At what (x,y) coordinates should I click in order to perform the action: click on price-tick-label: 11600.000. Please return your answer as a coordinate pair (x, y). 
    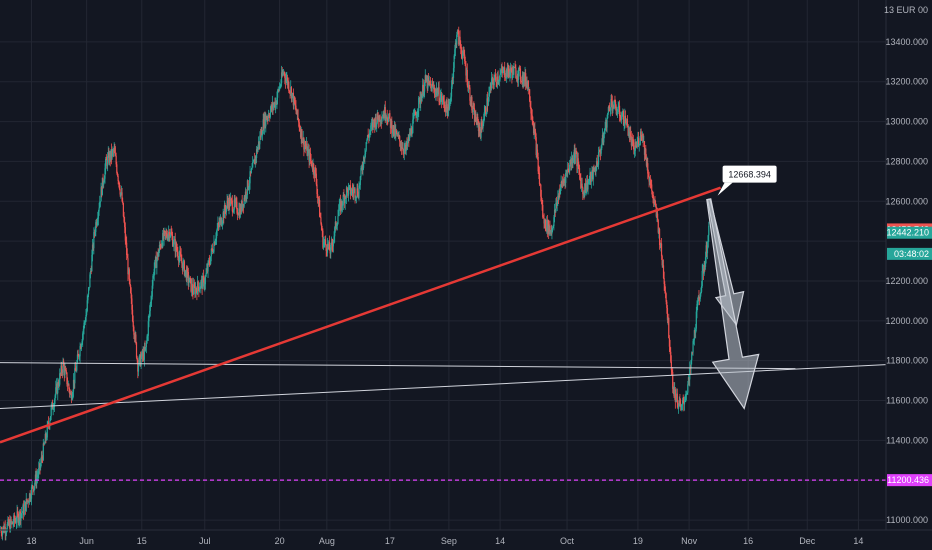
    Looking at the image, I should click on (907, 401).